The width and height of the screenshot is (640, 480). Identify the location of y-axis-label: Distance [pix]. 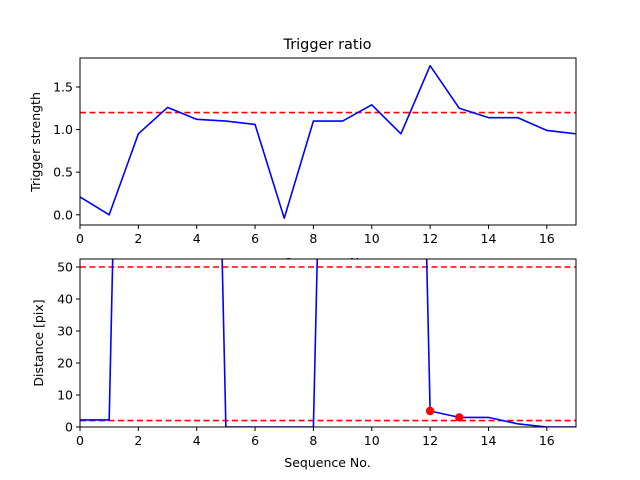
(38, 342).